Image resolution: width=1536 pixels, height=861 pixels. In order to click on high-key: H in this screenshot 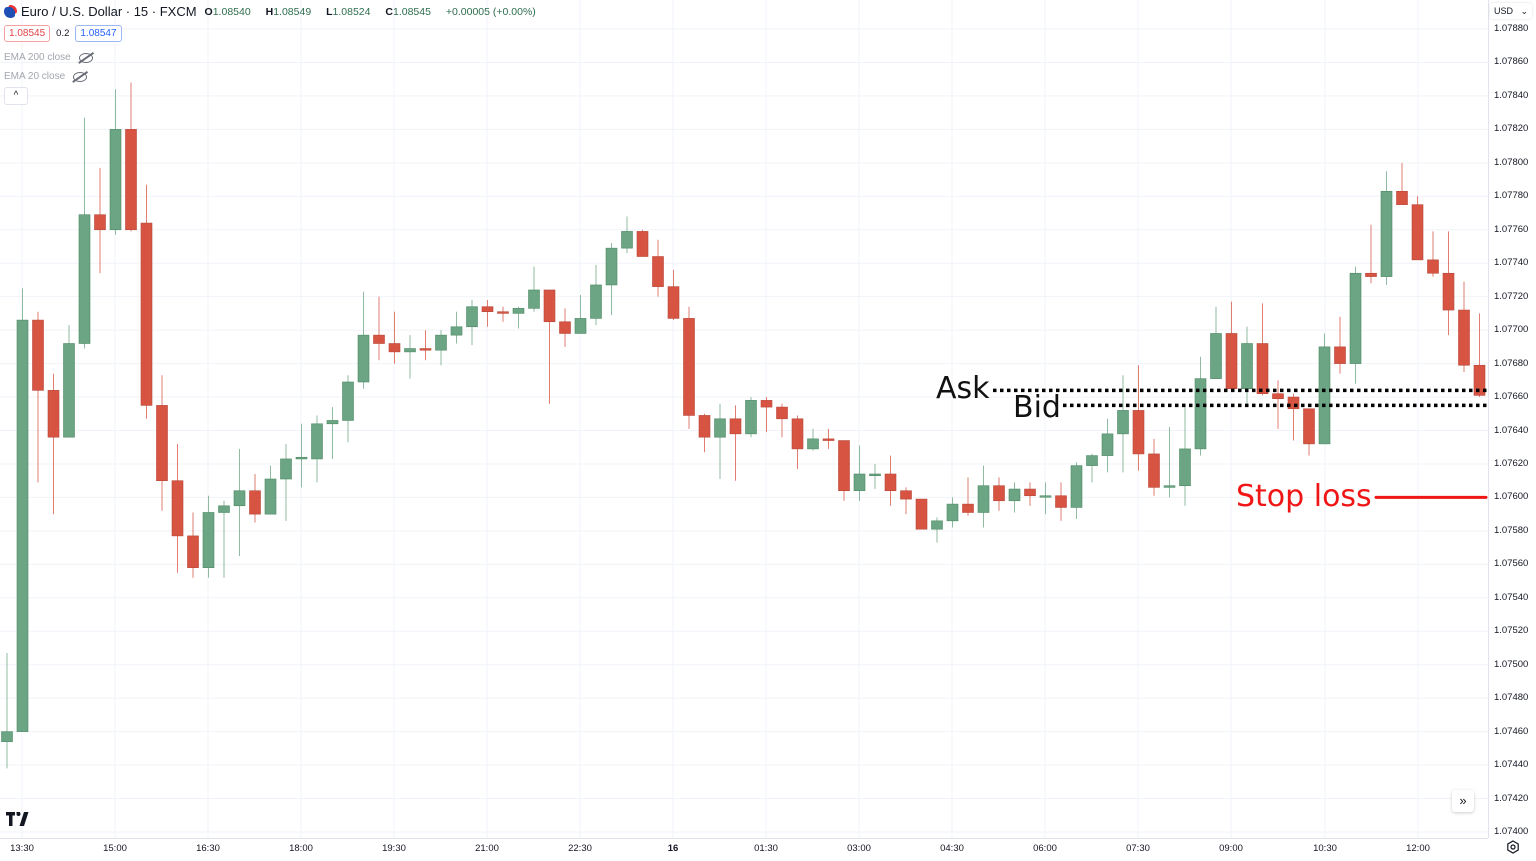, I will do `click(269, 11)`.